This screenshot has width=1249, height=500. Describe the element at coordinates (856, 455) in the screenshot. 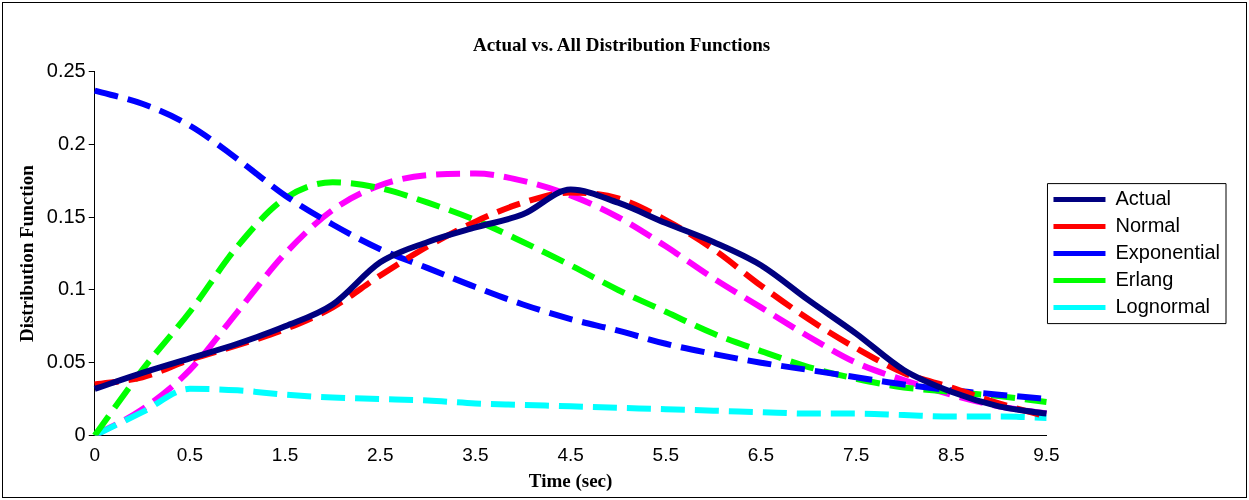

I see `x-tick-label: 7.5` at that location.